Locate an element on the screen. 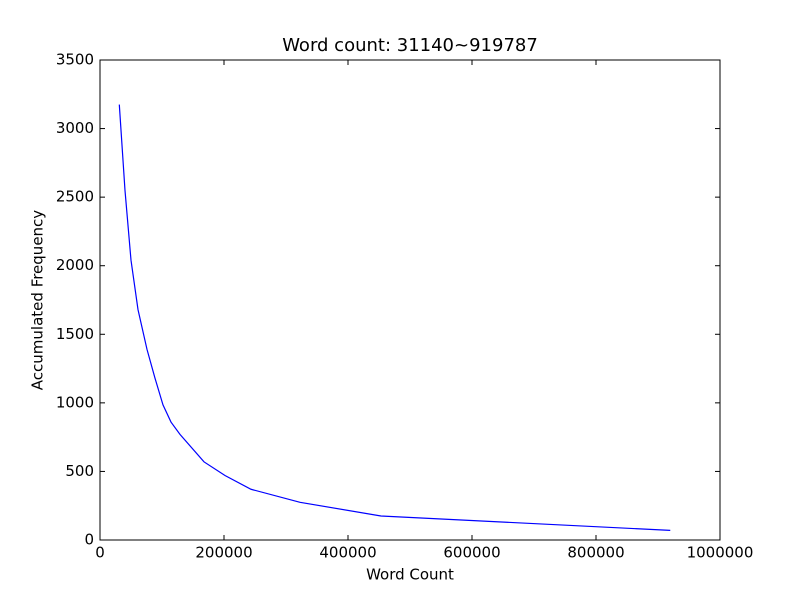 Image resolution: width=800 pixels, height=600 pixels. x-tick-label: 0 is located at coordinates (100, 553).